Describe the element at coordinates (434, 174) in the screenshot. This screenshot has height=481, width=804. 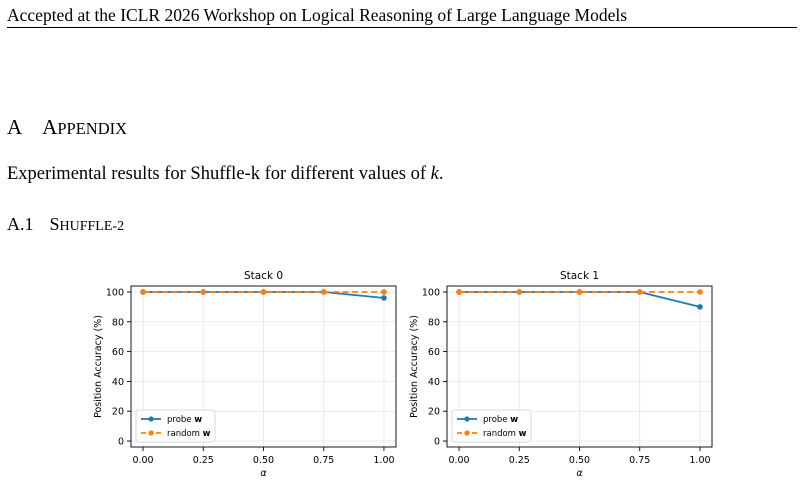
I see `intro-variable: k` at that location.